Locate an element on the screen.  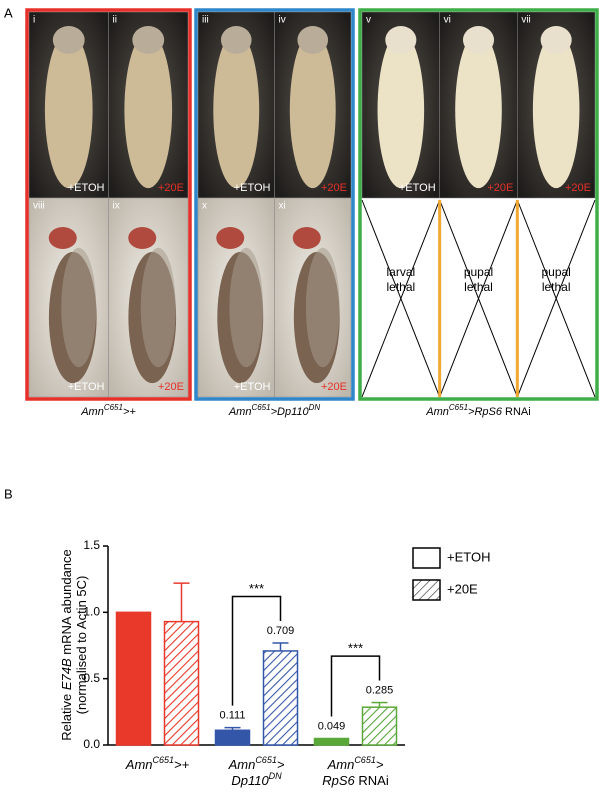
panel-numeral: viii is located at coordinates (39, 206).